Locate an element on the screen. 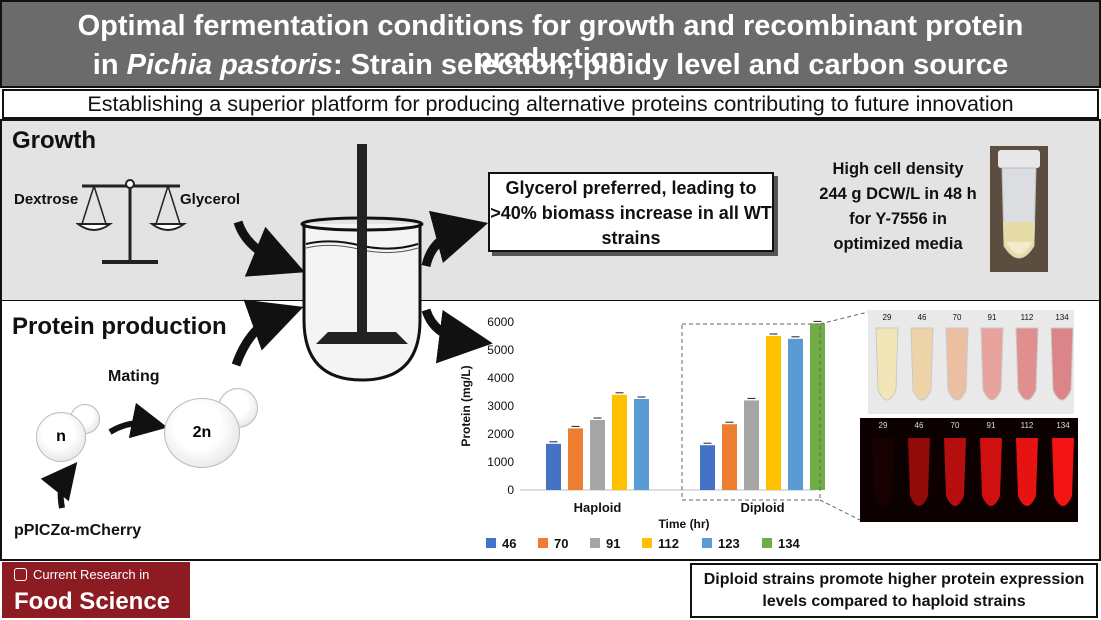 Image resolution: width=1101 pixels, height=620 pixels. bar-46-diploid is located at coordinates (707, 467).